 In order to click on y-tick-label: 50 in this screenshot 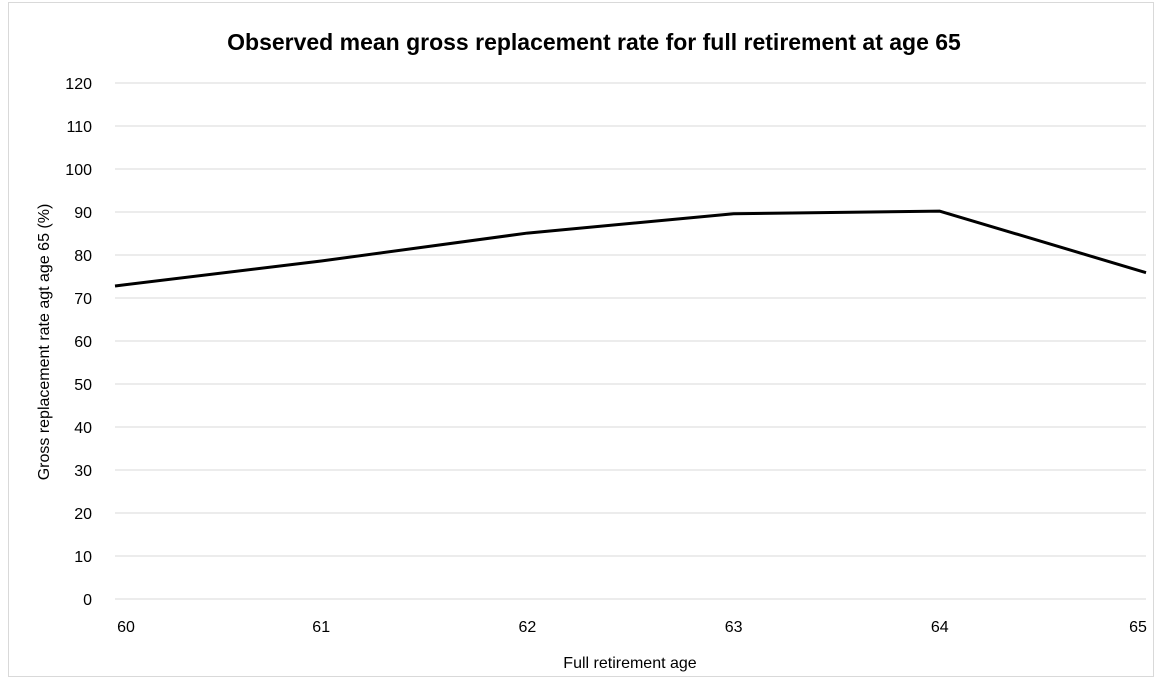, I will do `click(83, 385)`.